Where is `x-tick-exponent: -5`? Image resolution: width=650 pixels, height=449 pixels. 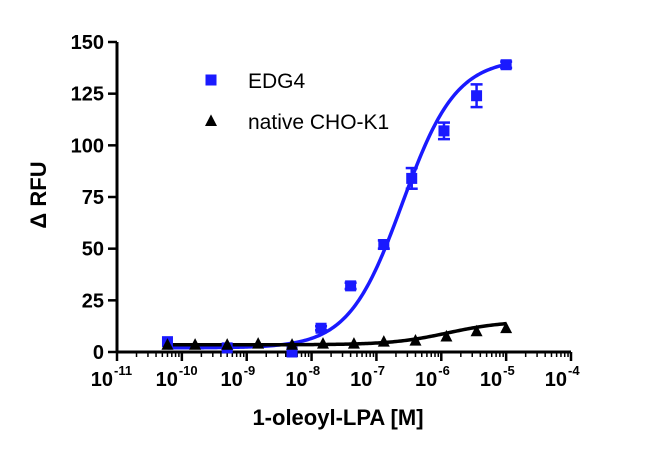 x-tick-exponent: -5 is located at coordinates (509, 370).